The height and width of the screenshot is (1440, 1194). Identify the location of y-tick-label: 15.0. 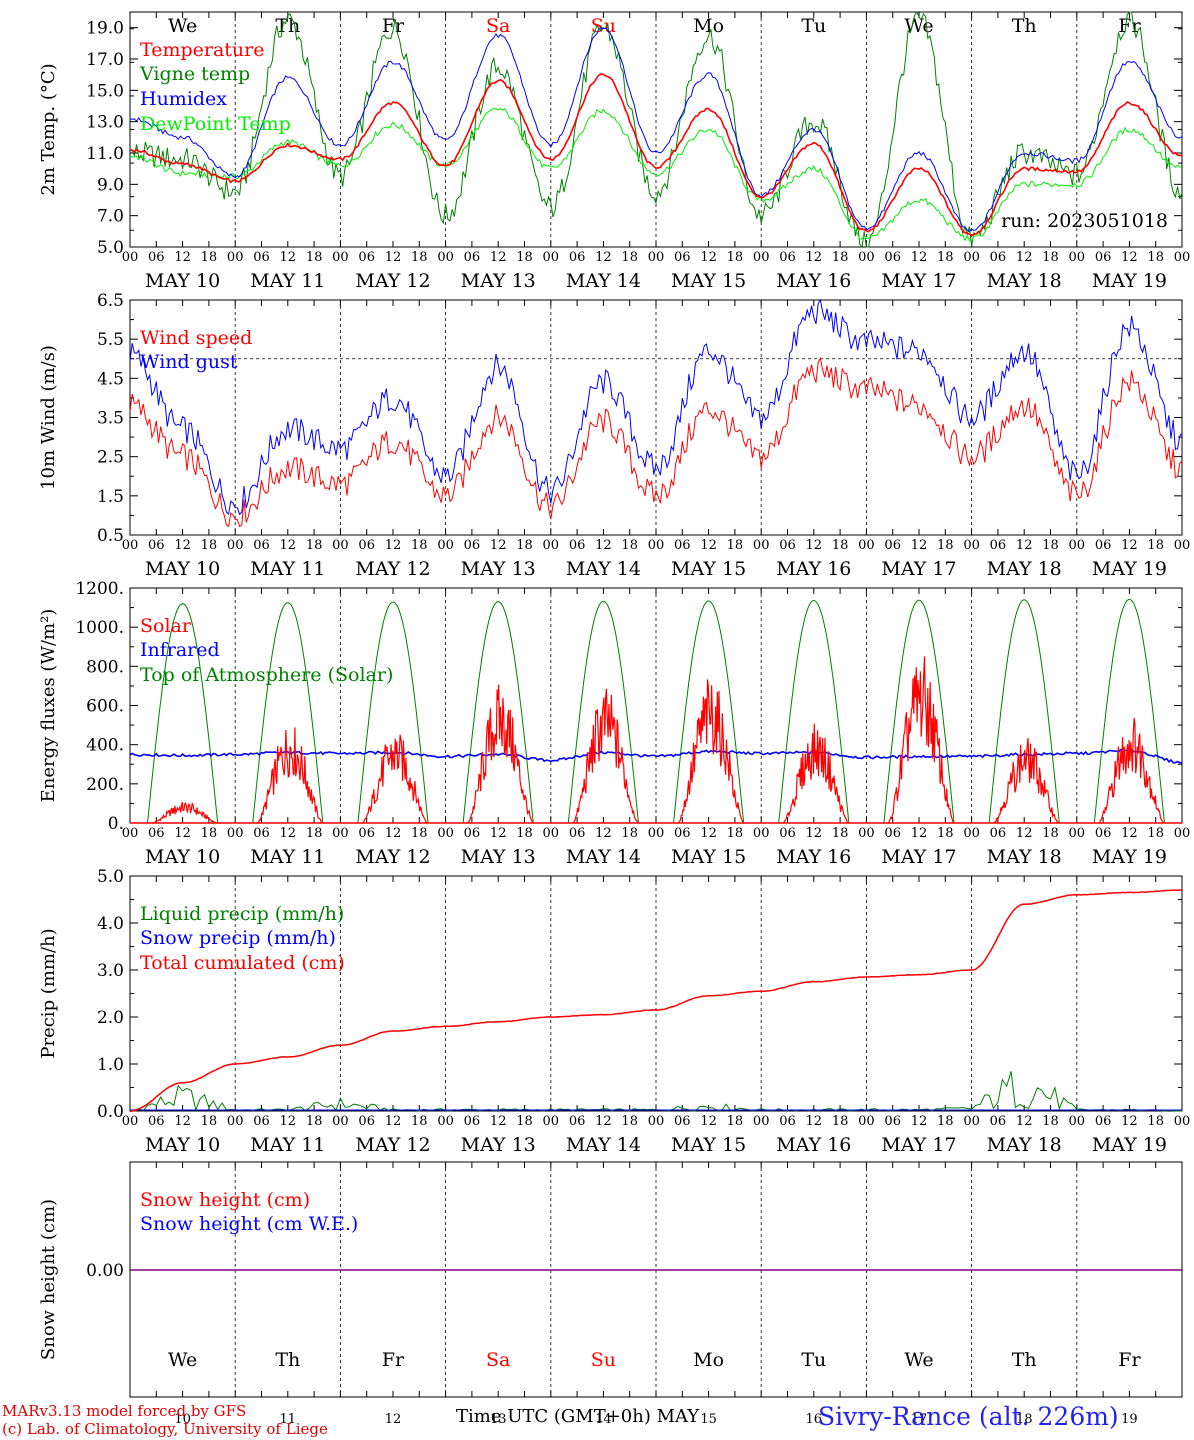
(105, 91).